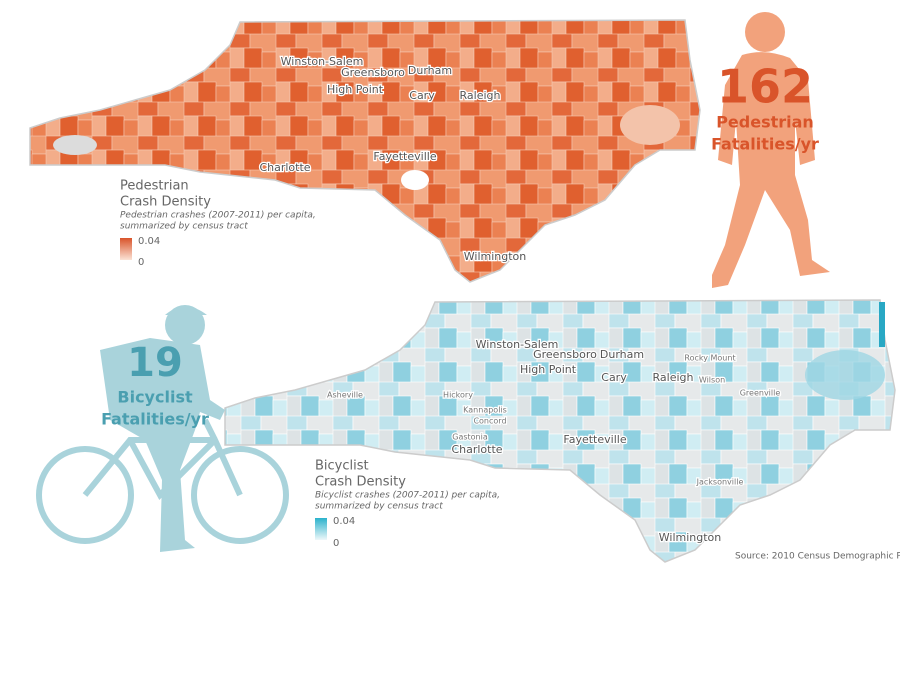 Image resolution: width=900 pixels, height=695 pixels. Describe the element at coordinates (155, 363) in the screenshot. I see `stat-number: 19` at that location.